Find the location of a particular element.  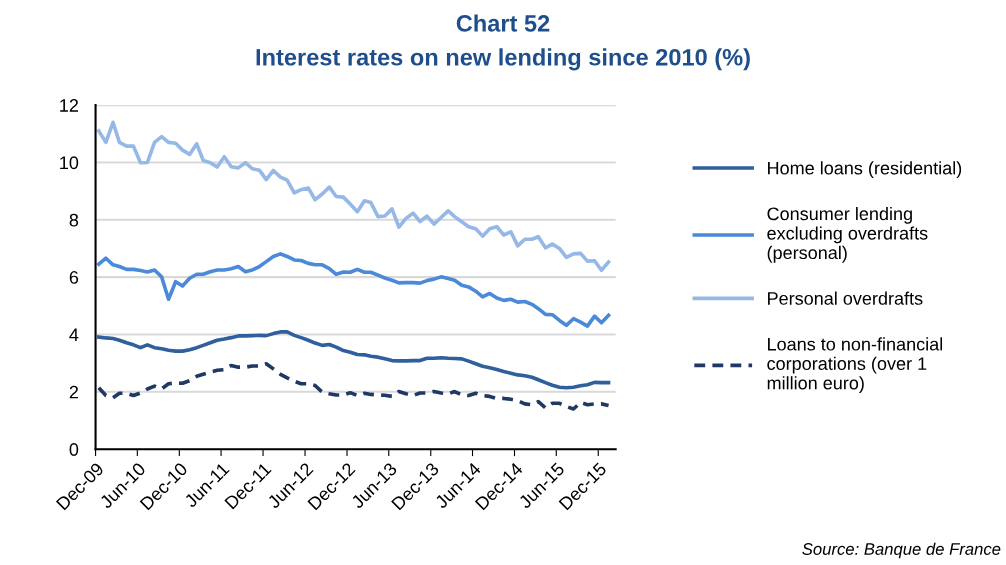

y-tick-label: 12 is located at coordinates (69, 105).